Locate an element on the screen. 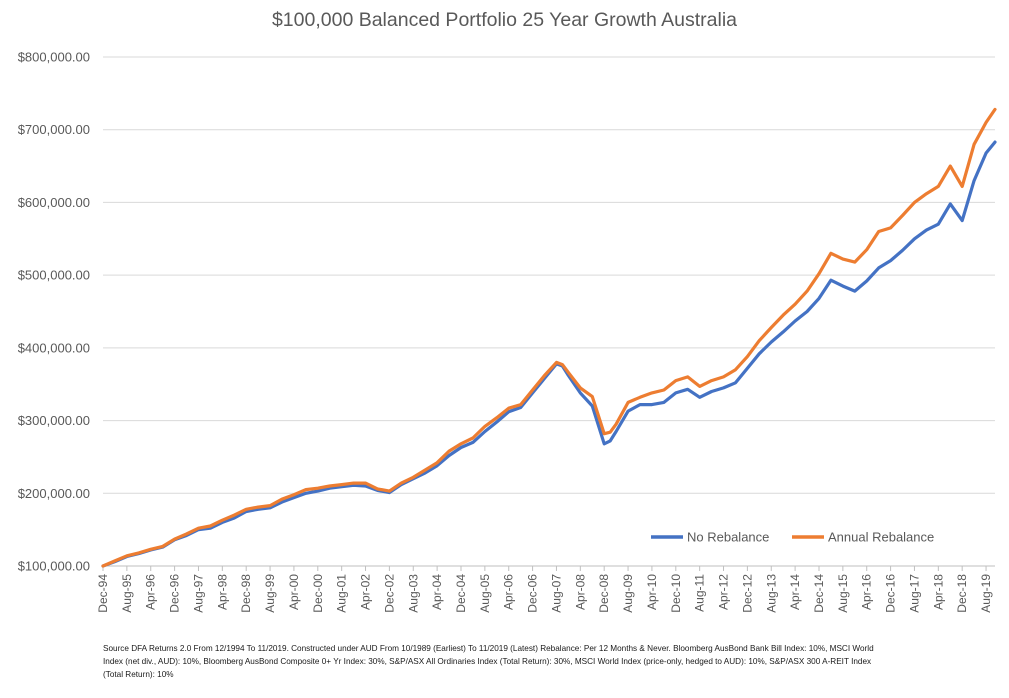  x-tick-label: Dec-06 is located at coordinates (533, 593).